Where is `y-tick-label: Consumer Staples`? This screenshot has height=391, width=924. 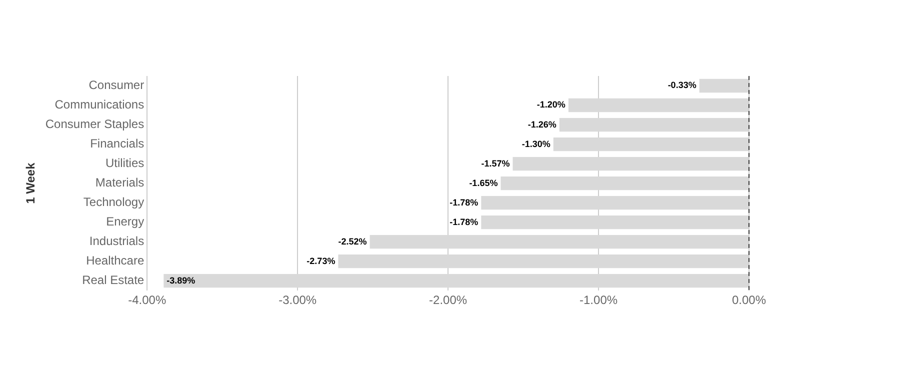 y-tick-label: Consumer Staples is located at coordinates (94, 124).